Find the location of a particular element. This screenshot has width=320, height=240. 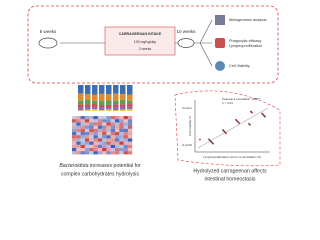

y-axis-label: Cell Viability % is located at coordinates (190, 126).